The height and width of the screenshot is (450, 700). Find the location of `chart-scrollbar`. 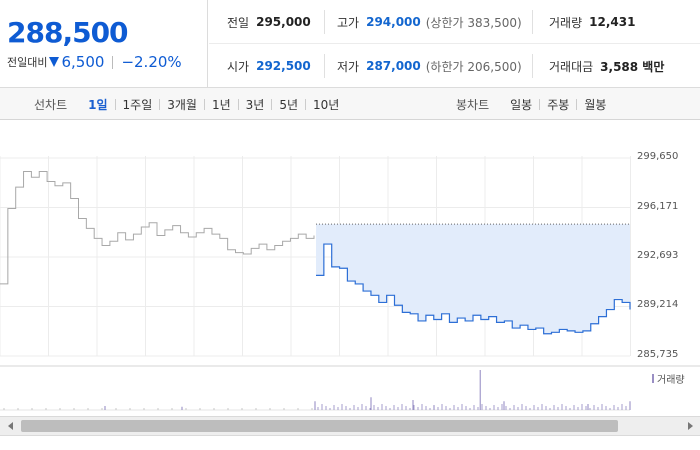

chart-scrollbar is located at coordinates (350, 426).